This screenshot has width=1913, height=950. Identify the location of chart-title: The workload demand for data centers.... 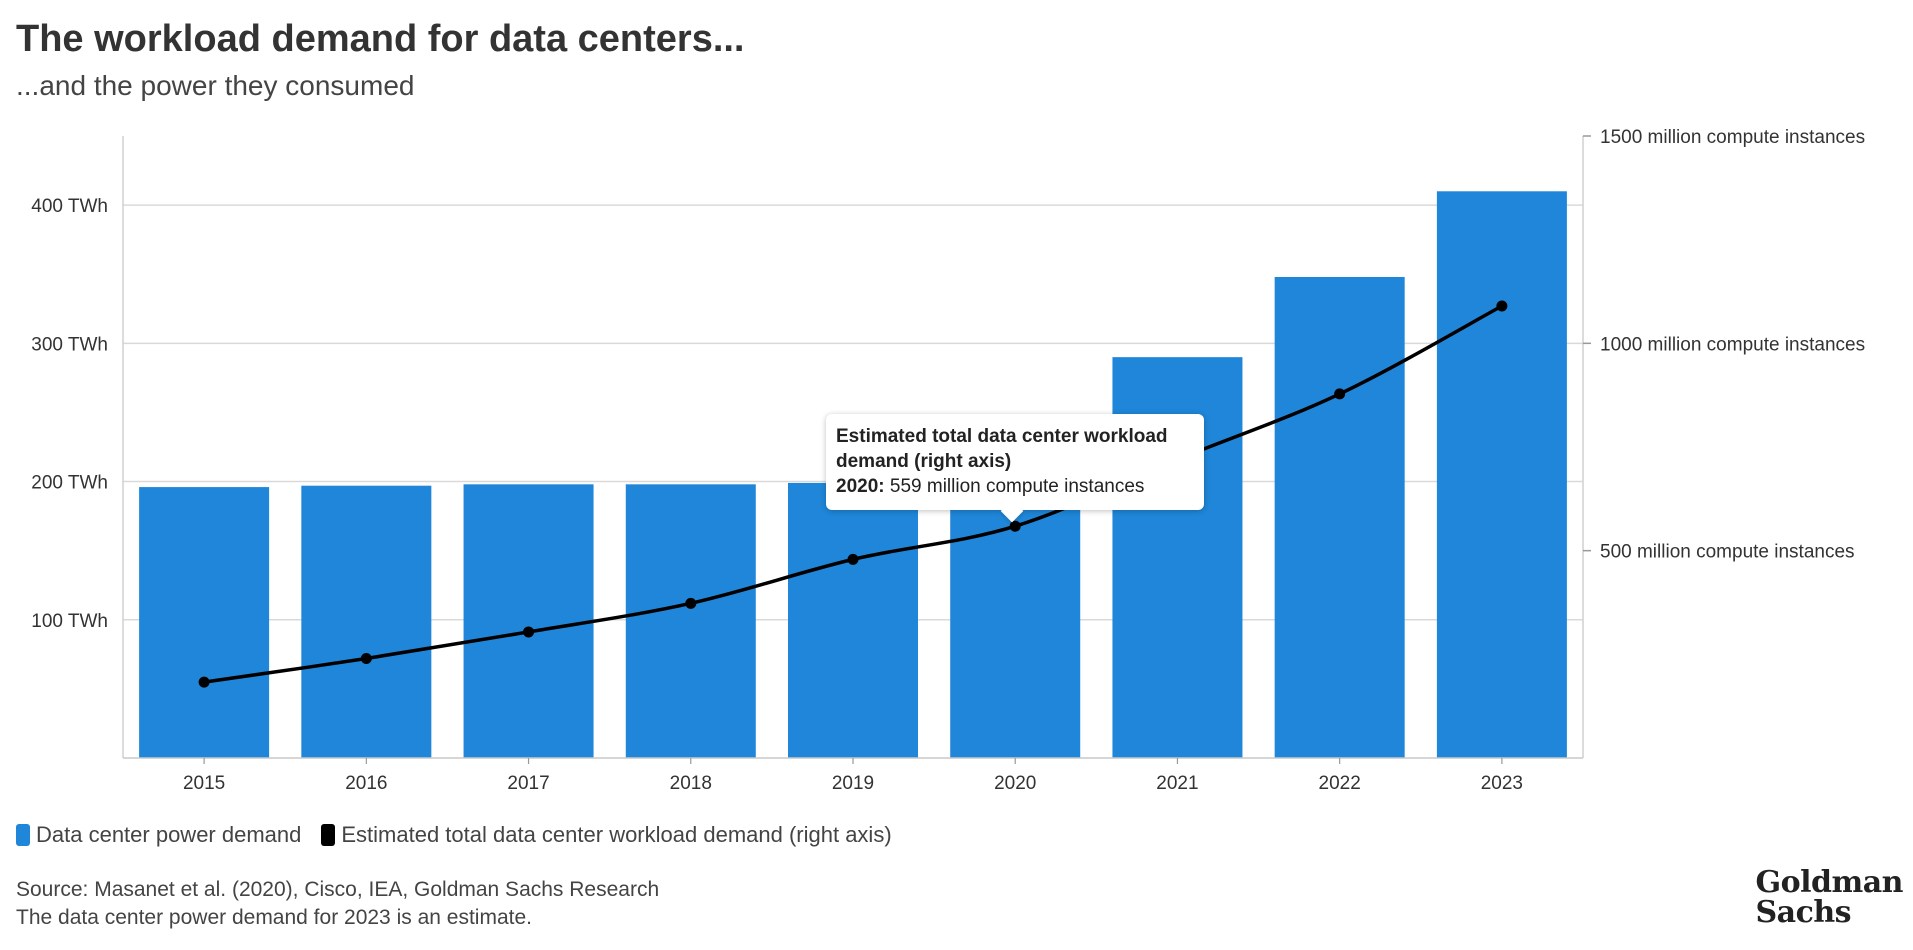
(380, 39).